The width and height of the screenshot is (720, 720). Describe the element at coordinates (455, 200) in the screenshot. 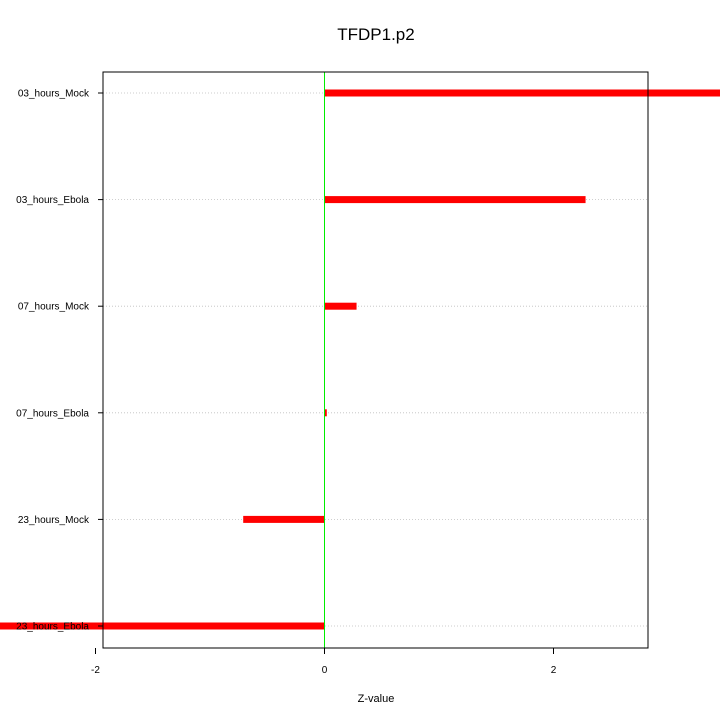

I see `bar-03_hours_Ebola` at that location.